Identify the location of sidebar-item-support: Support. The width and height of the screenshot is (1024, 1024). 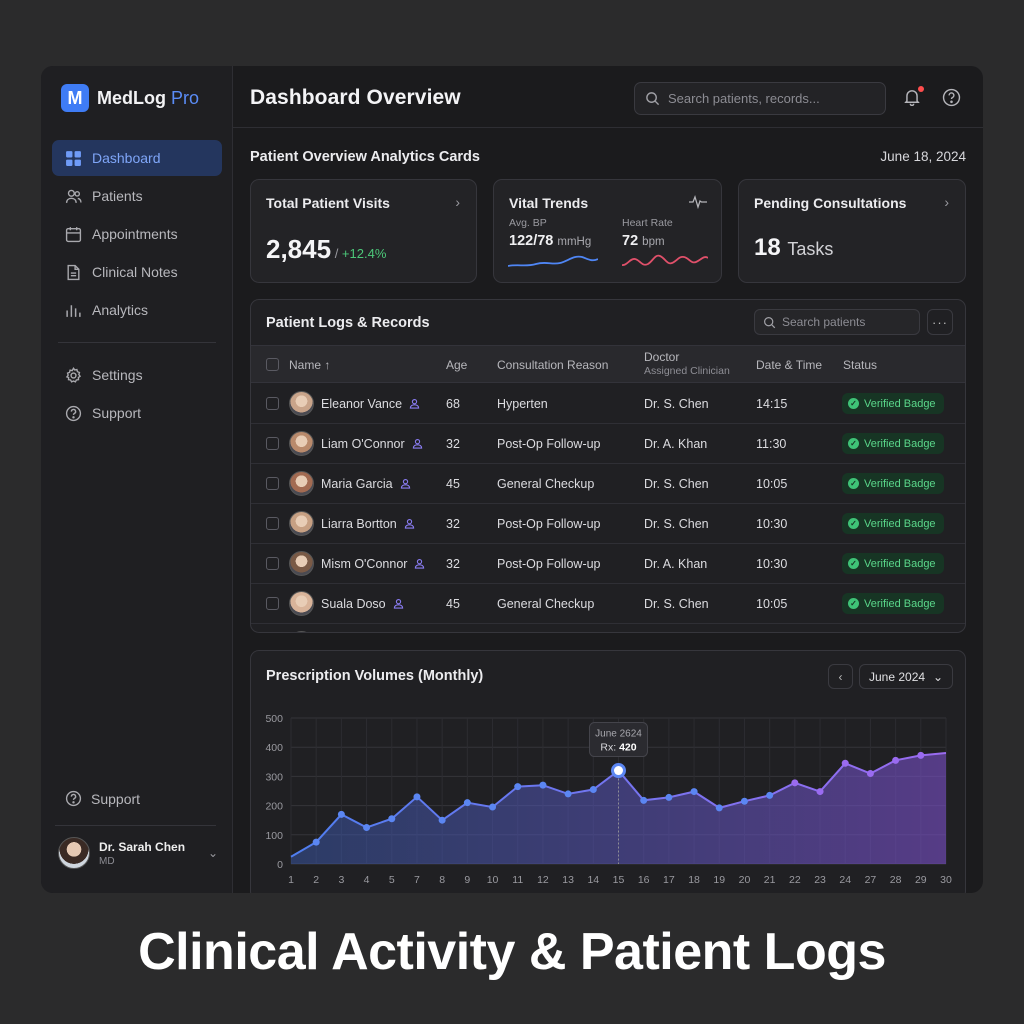
(137, 413).